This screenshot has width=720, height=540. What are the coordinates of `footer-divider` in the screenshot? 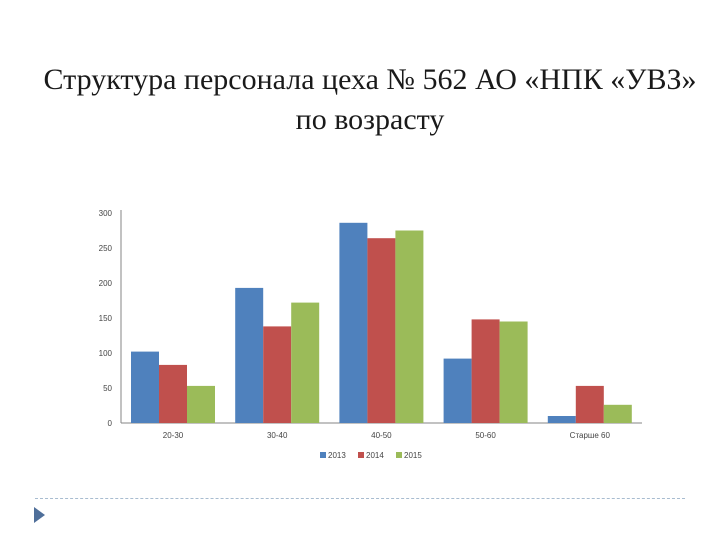 It's located at (360, 498).